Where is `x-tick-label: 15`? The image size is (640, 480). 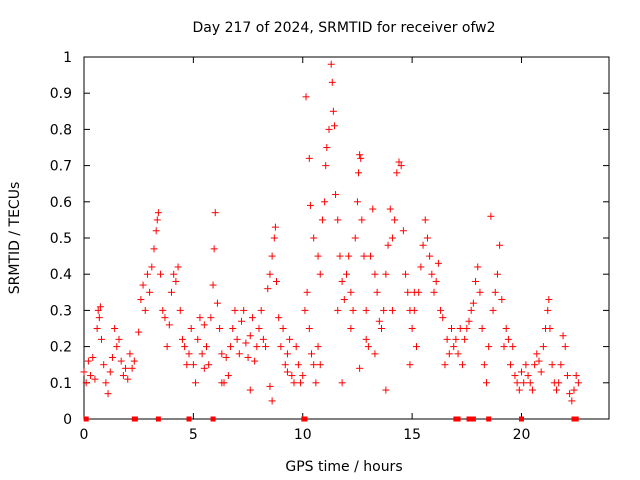
x-tick-label: 15 is located at coordinates (412, 435).